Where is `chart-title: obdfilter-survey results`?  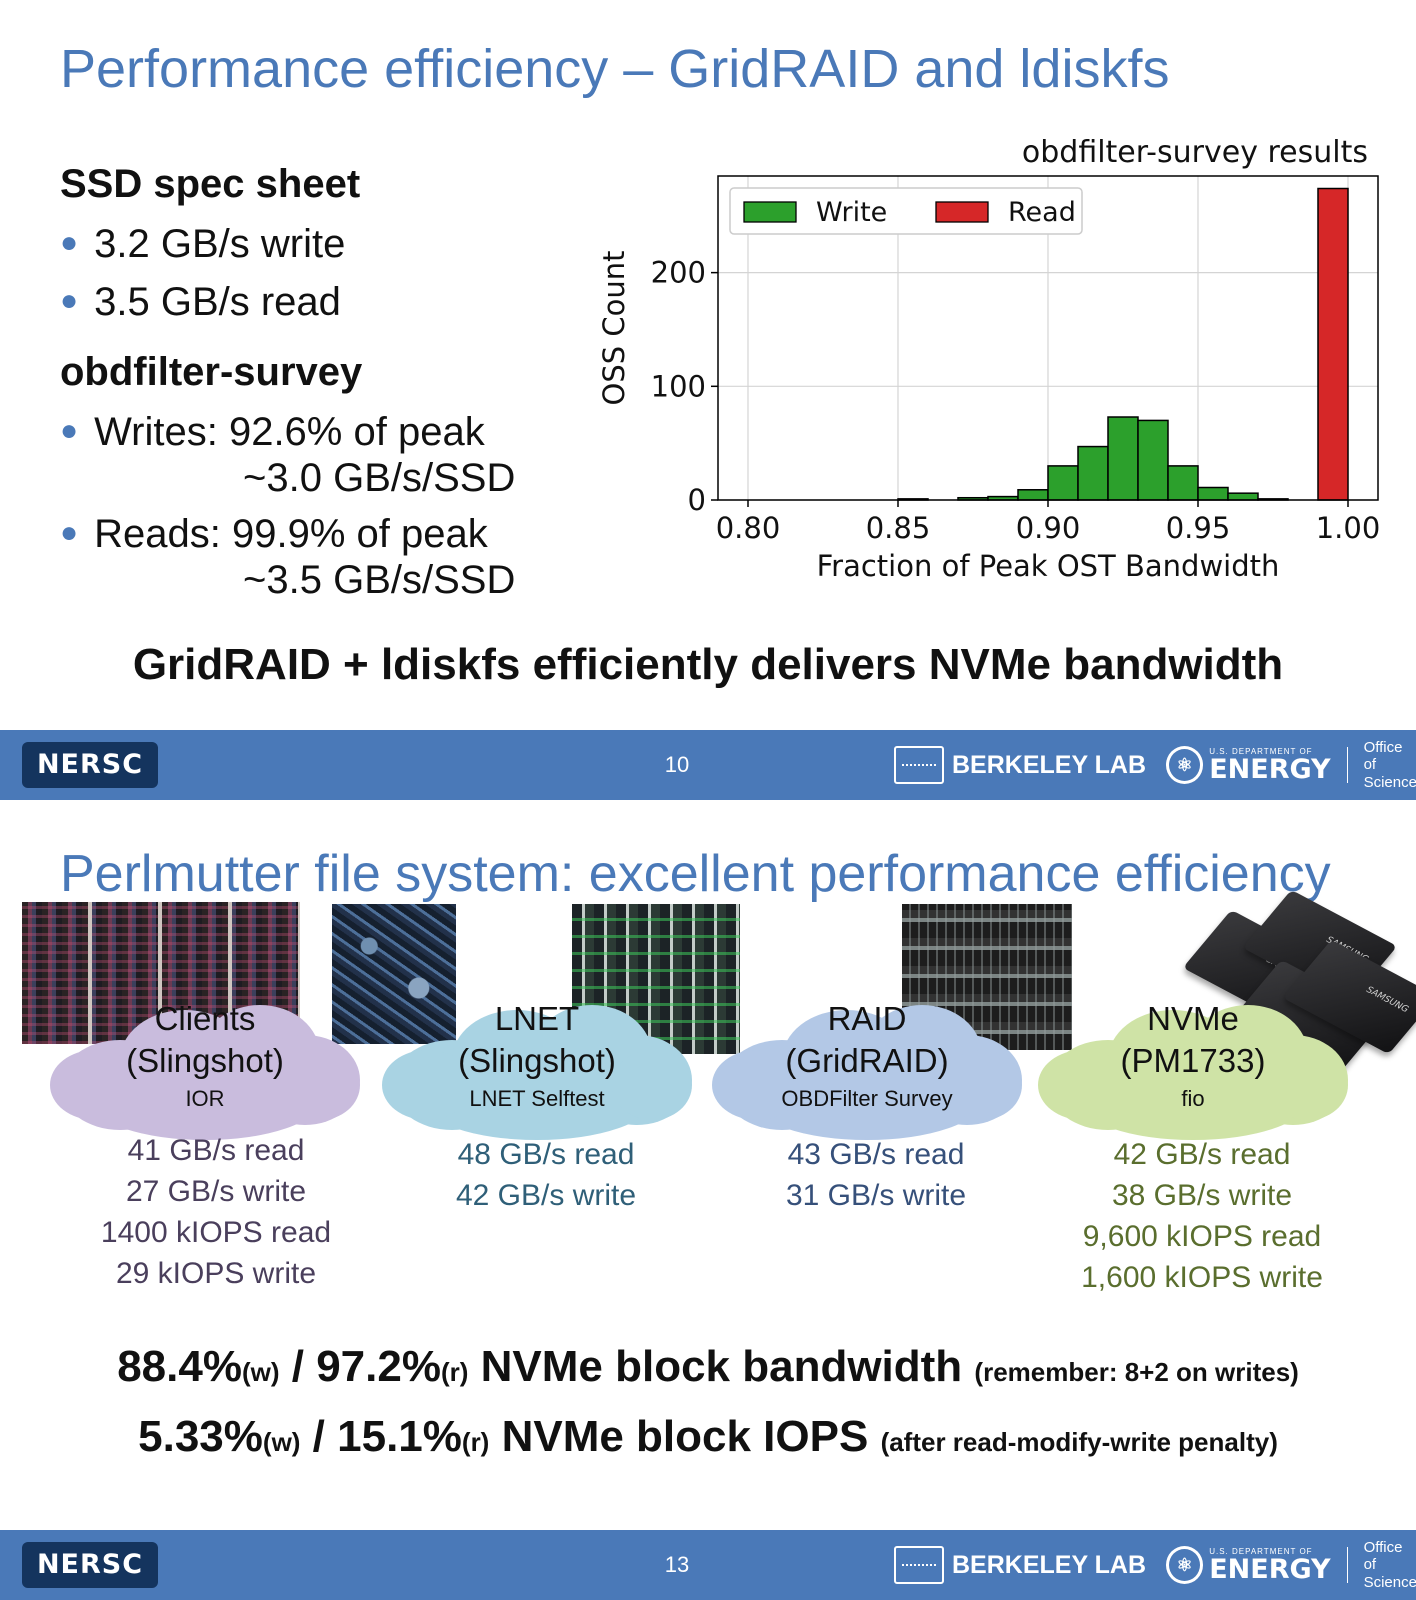
chart-title: obdfilter-survey results is located at coordinates (1195, 152).